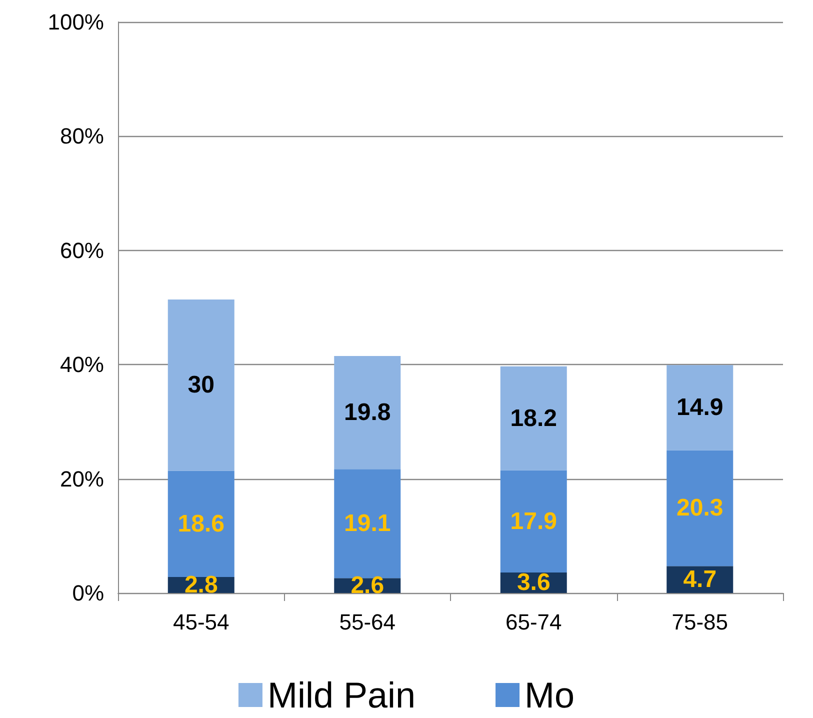 This screenshot has height=718, width=813. I want to click on data-label: 17.9, so click(533, 521).